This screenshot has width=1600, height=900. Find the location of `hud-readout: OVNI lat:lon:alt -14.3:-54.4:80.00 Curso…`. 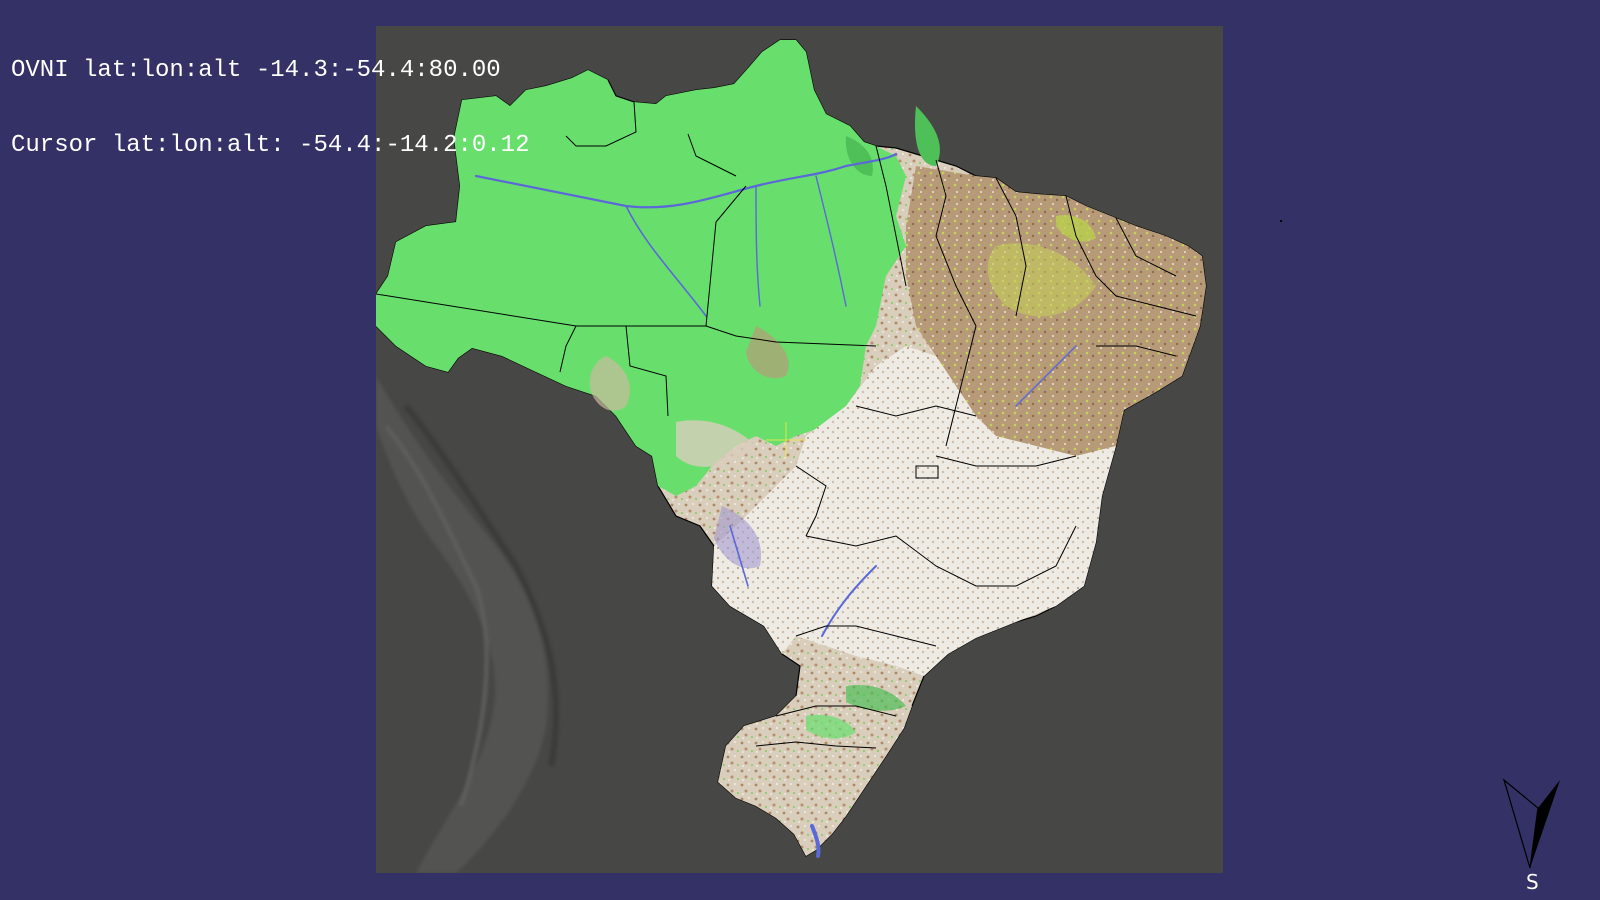

hud-readout: OVNI lat:lon:alt -14.3:-54.4:80.00 Curso… is located at coordinates (270, 95).